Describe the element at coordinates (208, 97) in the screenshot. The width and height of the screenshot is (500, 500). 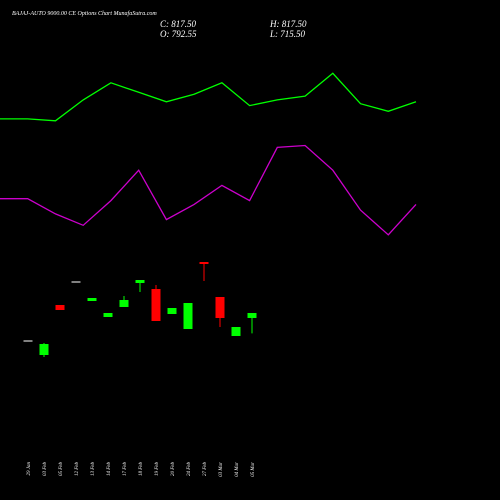
I see `indicator-line` at that location.